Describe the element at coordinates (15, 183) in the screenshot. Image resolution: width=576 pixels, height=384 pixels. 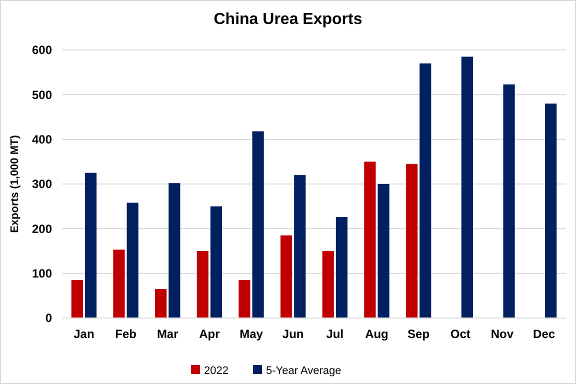
I see `y-axis-title: Exports (1,000 MT)` at that location.